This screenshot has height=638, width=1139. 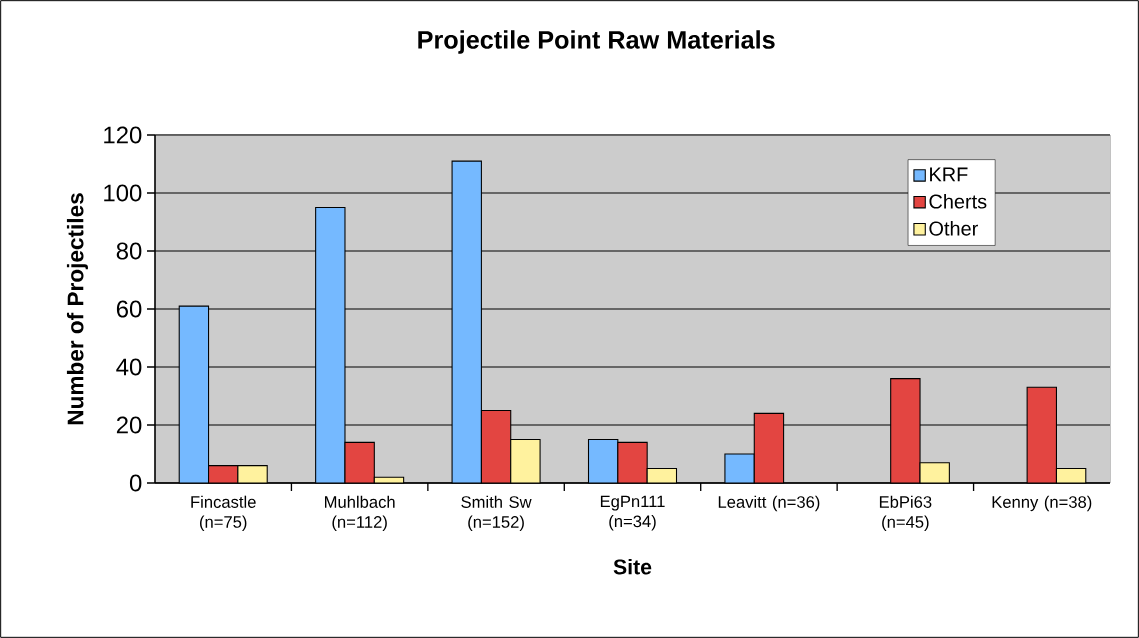 What do you see at coordinates (632, 566) in the screenshot?
I see `x-axis-title: Site` at bounding box center [632, 566].